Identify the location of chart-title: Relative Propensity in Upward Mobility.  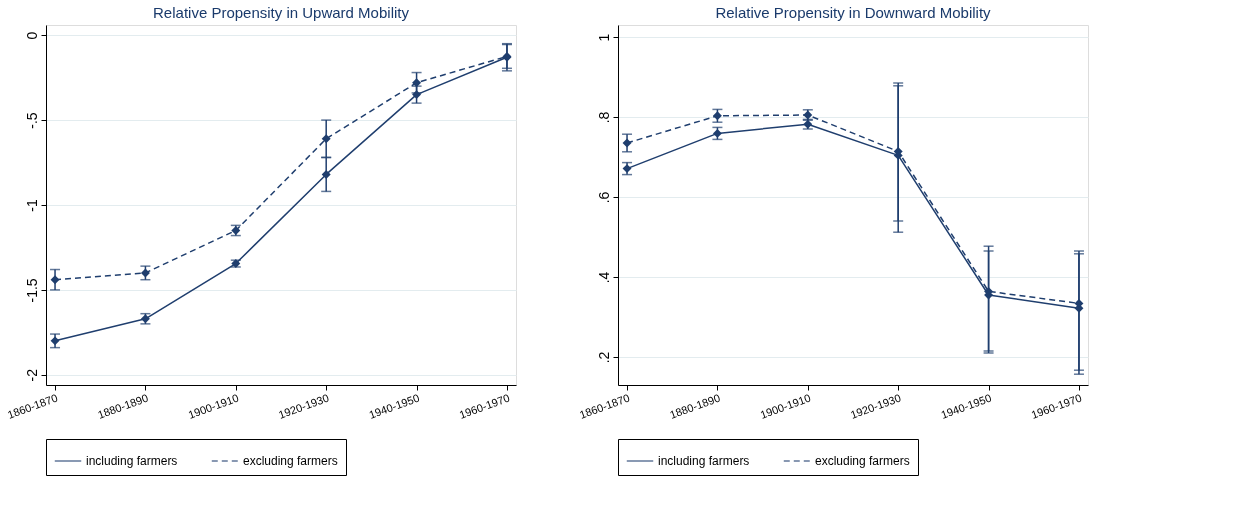
(281, 12).